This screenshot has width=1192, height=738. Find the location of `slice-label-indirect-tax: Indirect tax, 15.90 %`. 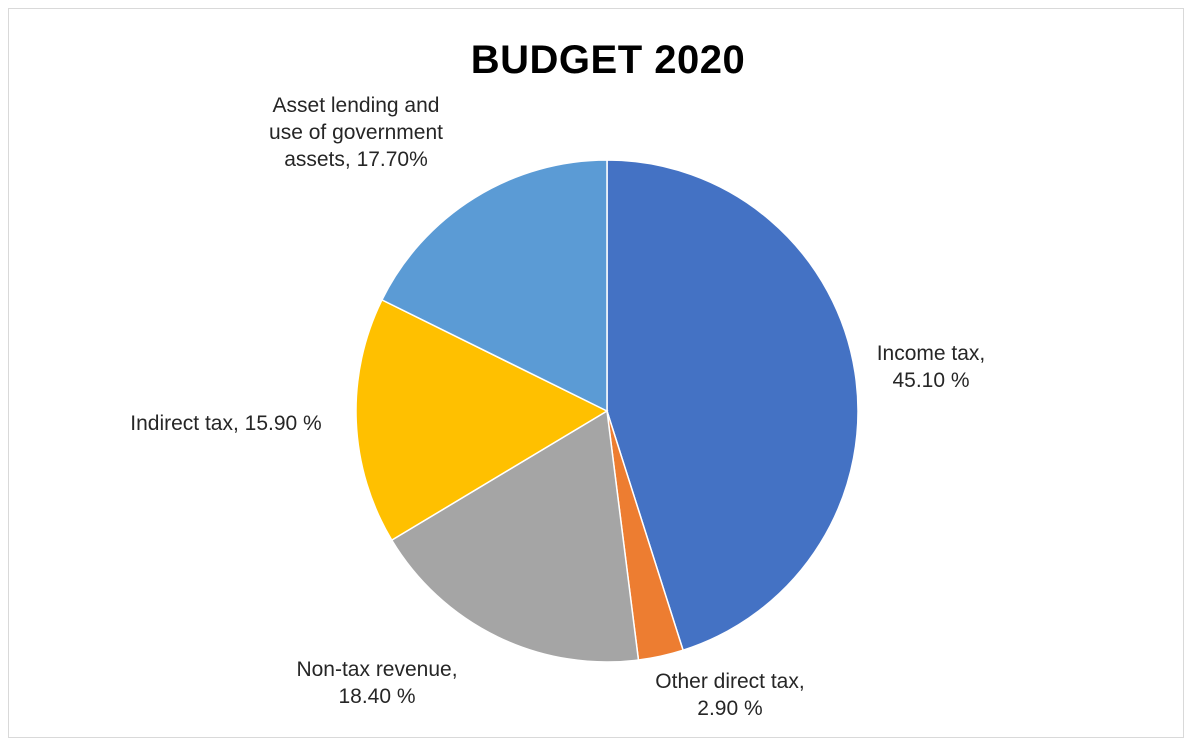

slice-label-indirect-tax: Indirect tax, 15.90 % is located at coordinates (226, 423).